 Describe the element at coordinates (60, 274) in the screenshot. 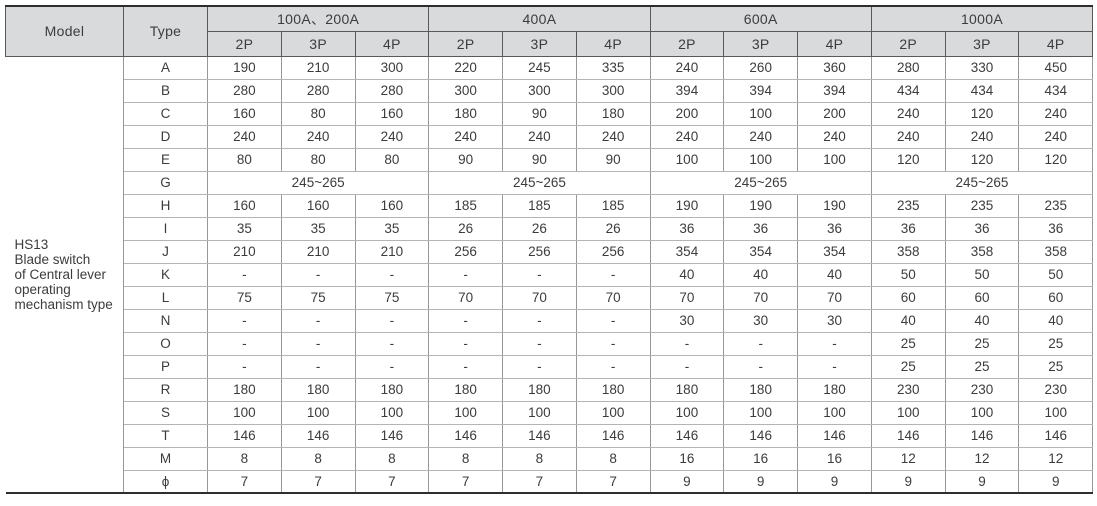

I see `model-line: of Central lever` at that location.